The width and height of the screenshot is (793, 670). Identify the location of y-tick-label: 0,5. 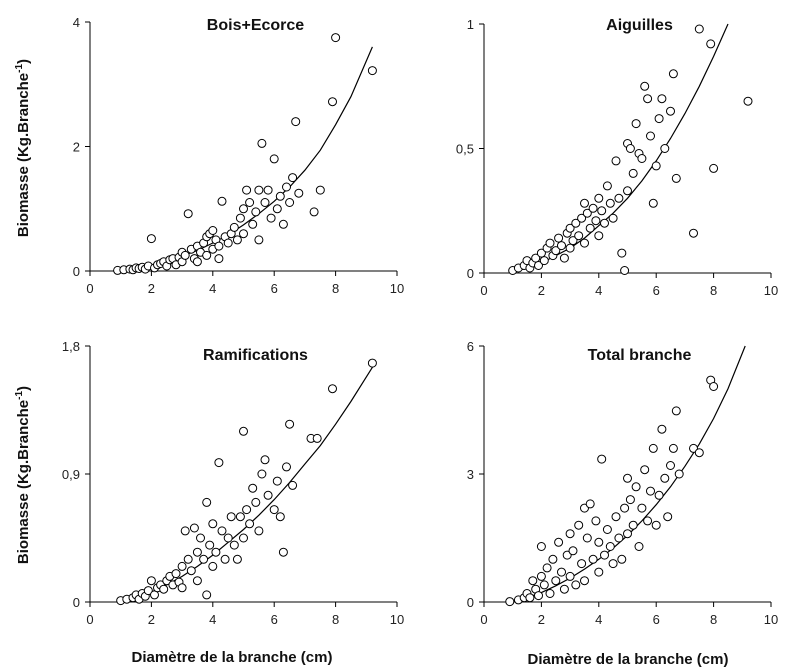
(465, 149).